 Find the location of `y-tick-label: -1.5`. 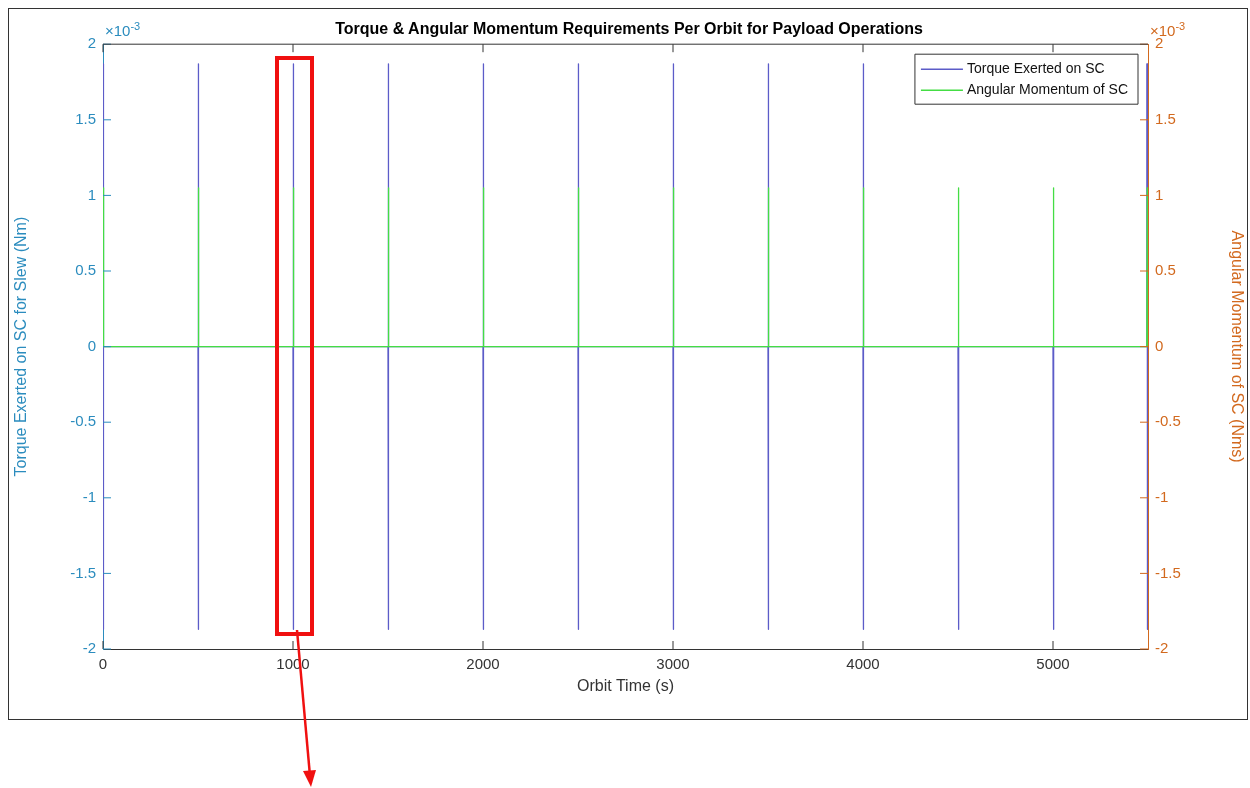

y-tick-label: -1.5 is located at coordinates (83, 572).